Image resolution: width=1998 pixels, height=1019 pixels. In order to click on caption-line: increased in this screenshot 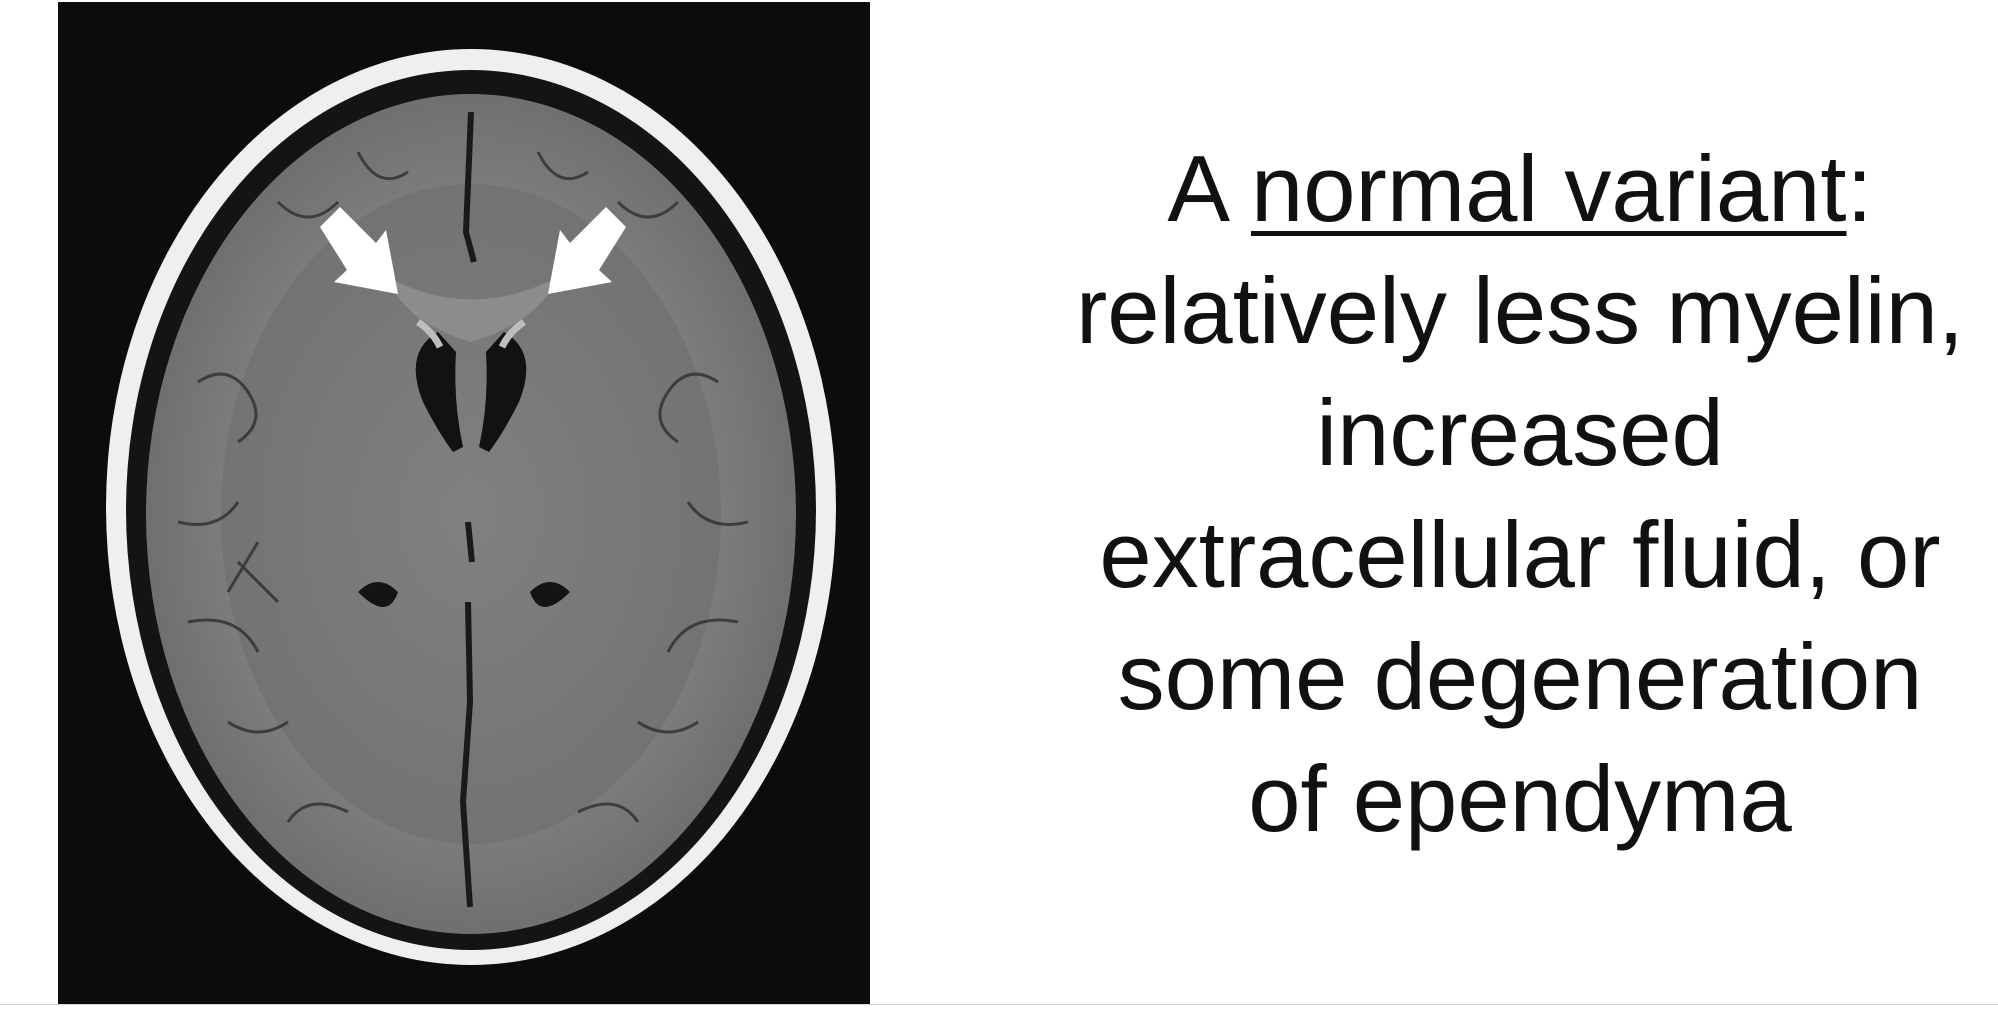, I will do `click(1520, 432)`.